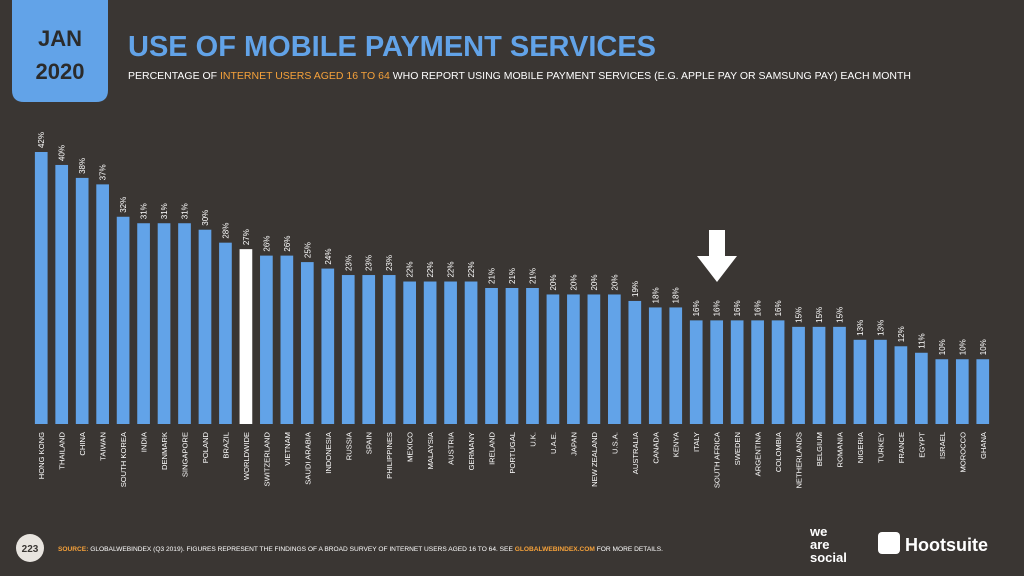 Image resolution: width=1024 pixels, height=576 pixels. Describe the element at coordinates (553, 282) in the screenshot. I see `value-label: 20%` at that location.